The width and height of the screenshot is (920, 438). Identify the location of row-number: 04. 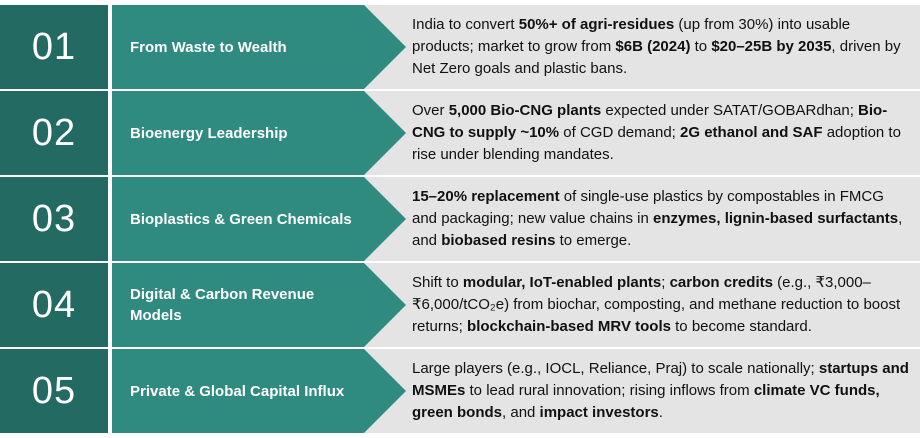
(54, 304).